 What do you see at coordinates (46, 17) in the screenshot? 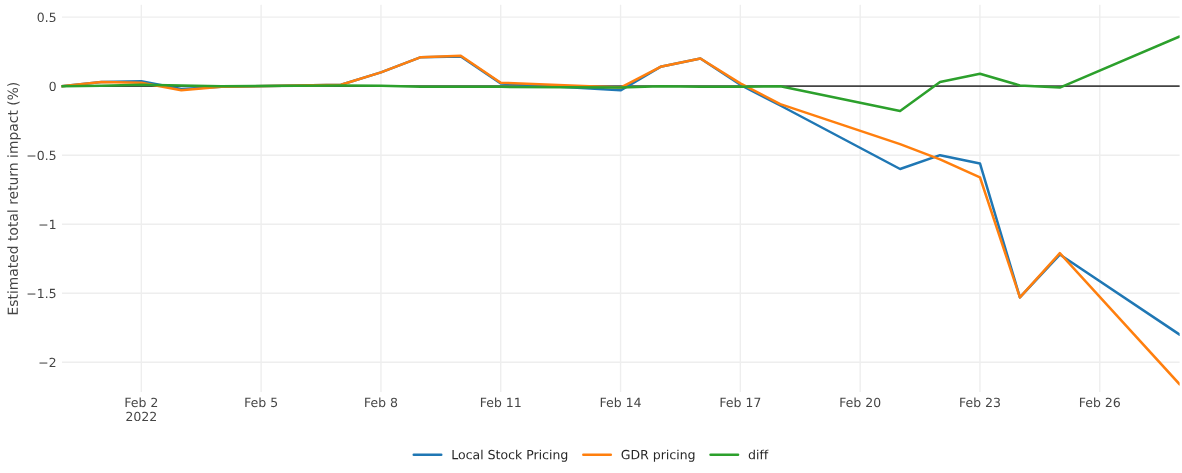
I see `y-tick-label: 0.5` at bounding box center [46, 17].